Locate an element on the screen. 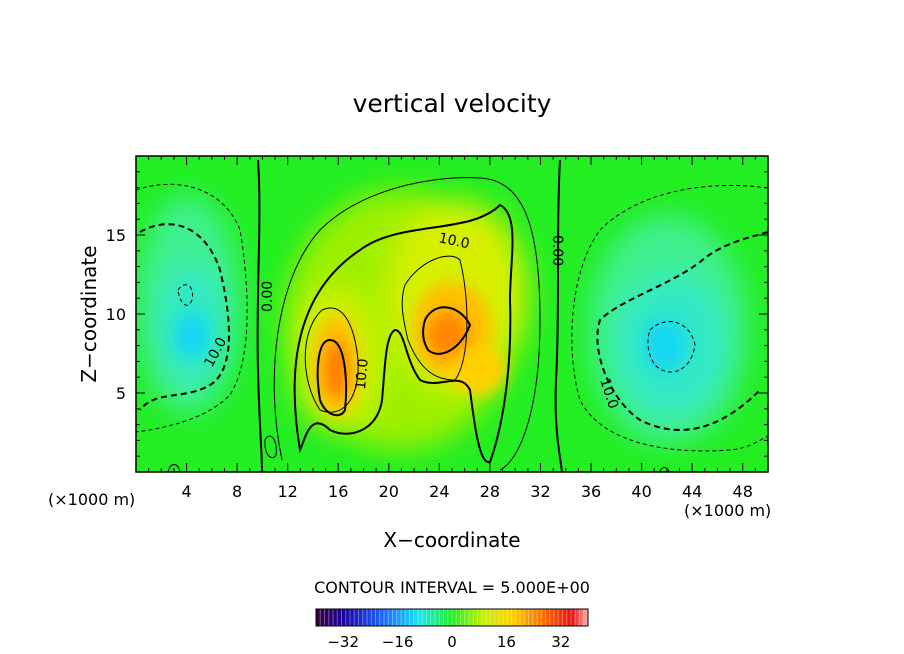 The height and width of the screenshot is (654, 904). x-tick-label: 24 is located at coordinates (439, 491).